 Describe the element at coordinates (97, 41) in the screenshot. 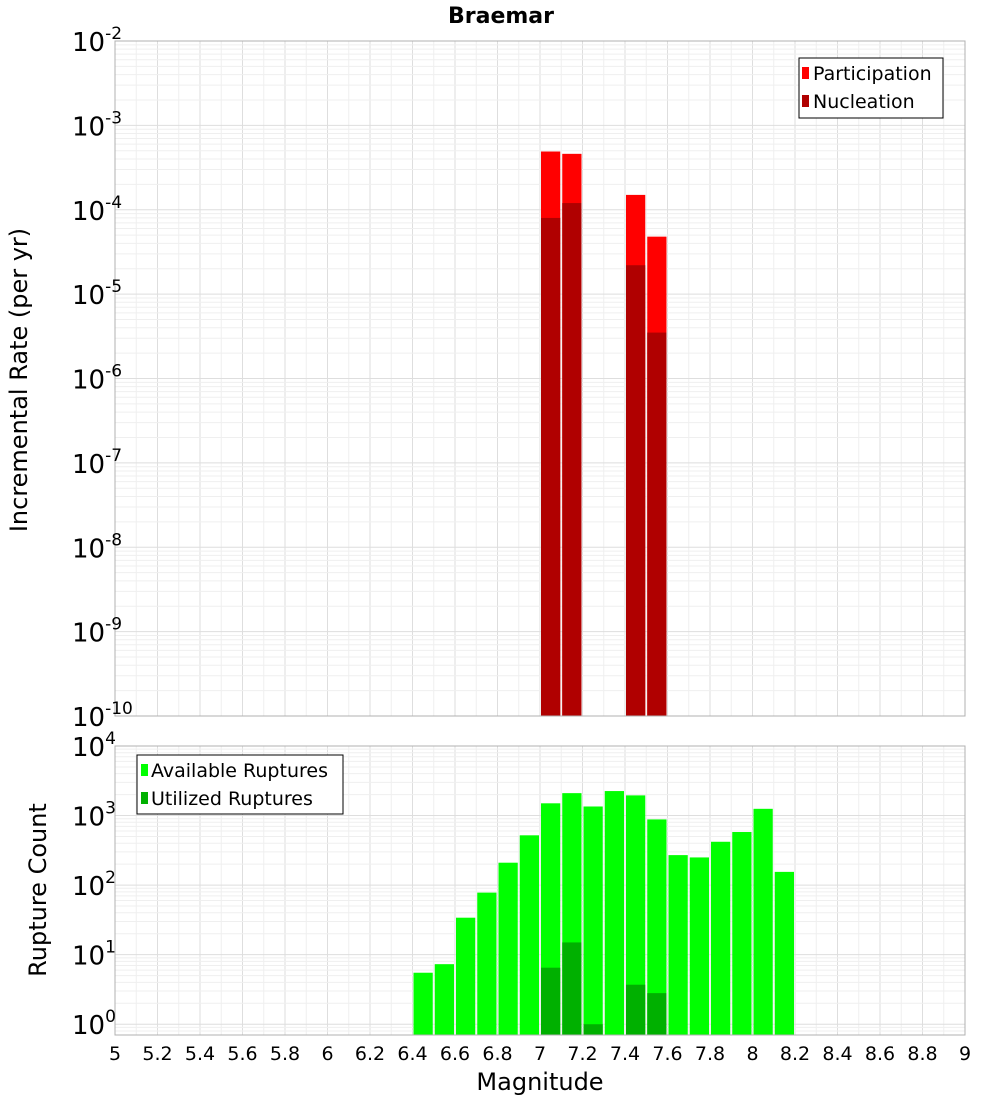

I see `rate-y-tick-label: 10⁻²` at that location.